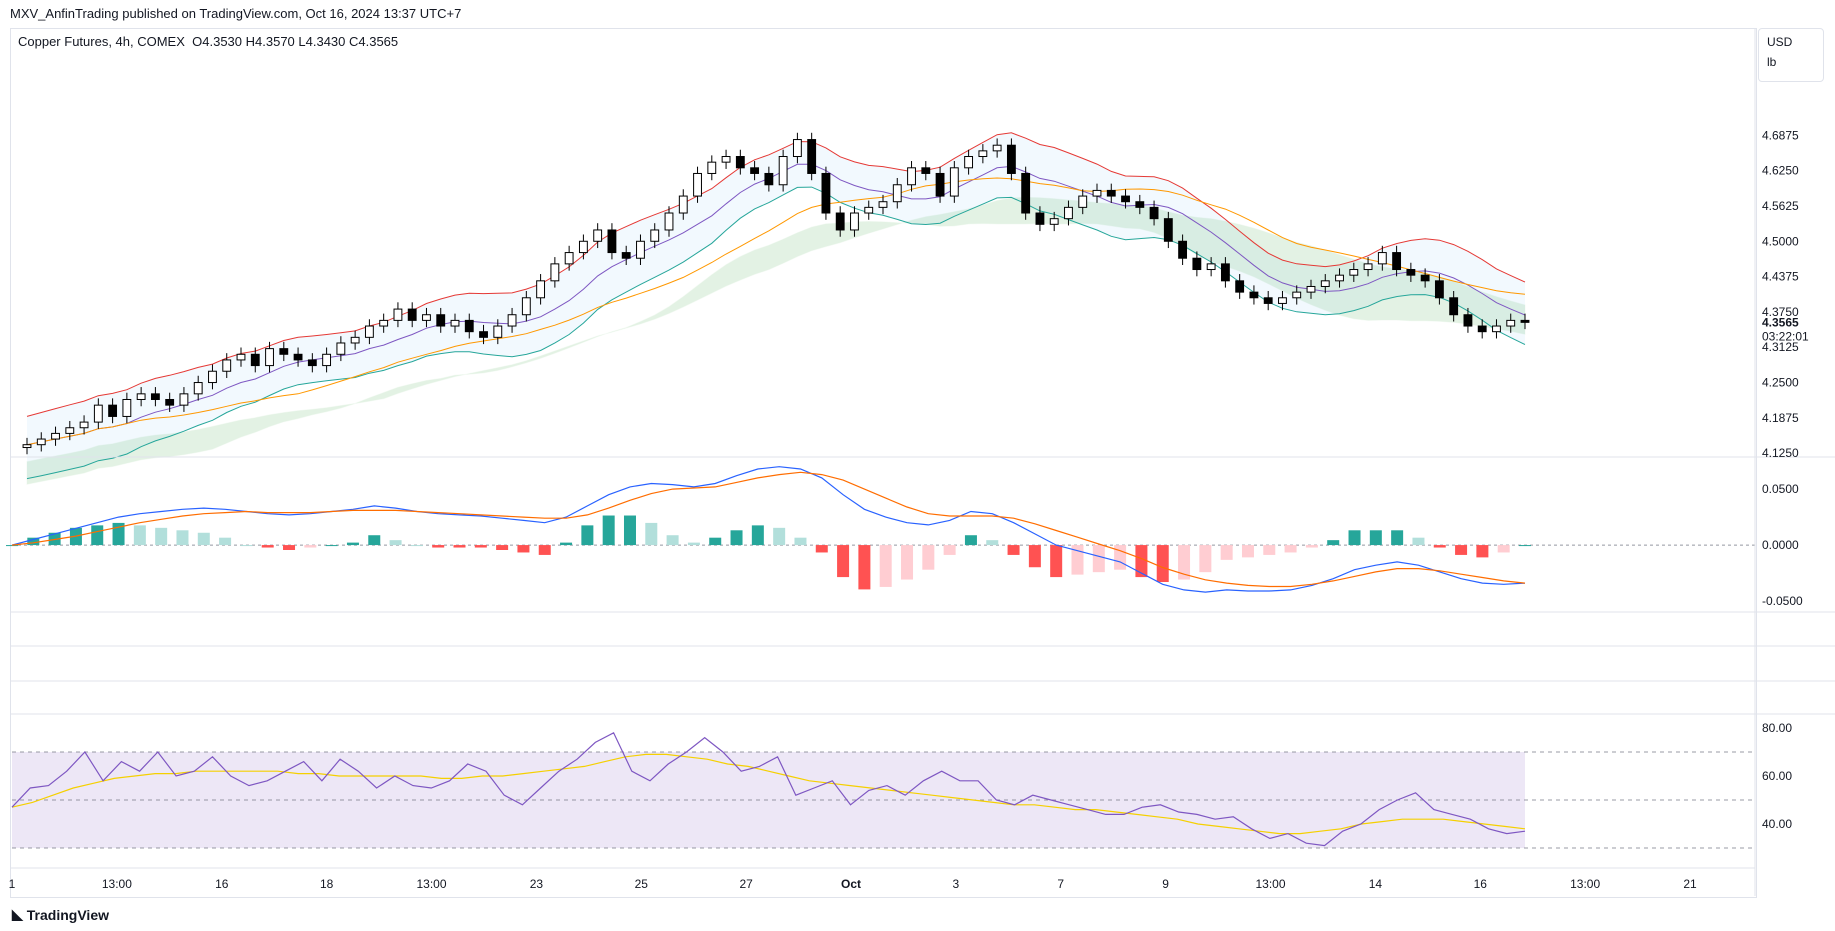  I want to click on time-tick-label: Oct, so click(851, 884).